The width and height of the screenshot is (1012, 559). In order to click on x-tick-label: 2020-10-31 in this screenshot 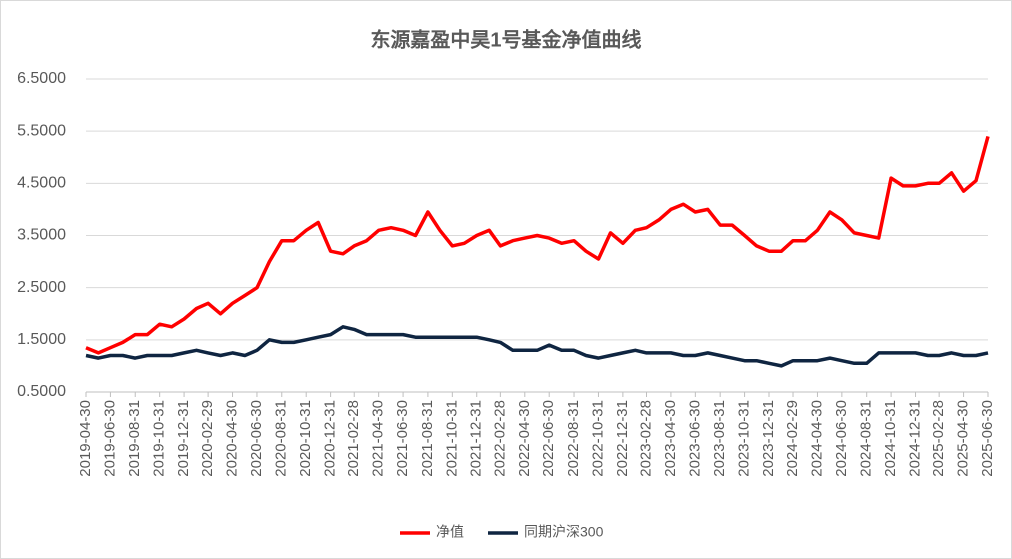, I will do `click(305, 438)`.